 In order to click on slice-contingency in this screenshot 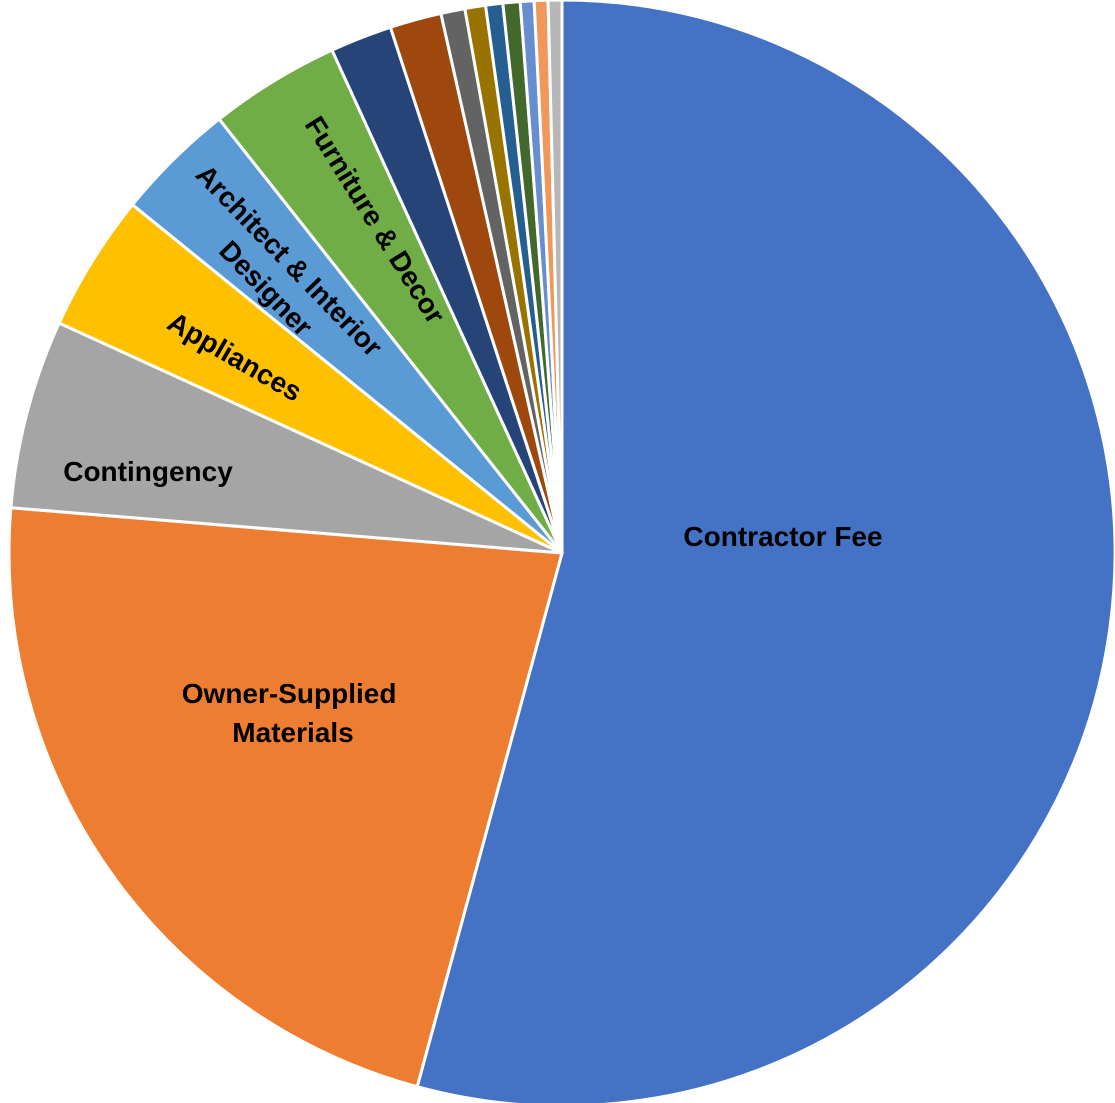, I will do `click(286, 438)`.